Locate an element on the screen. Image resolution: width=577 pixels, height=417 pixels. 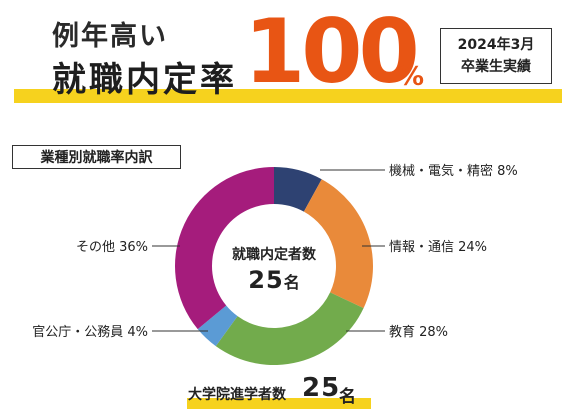
headline-line1: 例年高い is located at coordinates (110, 36).